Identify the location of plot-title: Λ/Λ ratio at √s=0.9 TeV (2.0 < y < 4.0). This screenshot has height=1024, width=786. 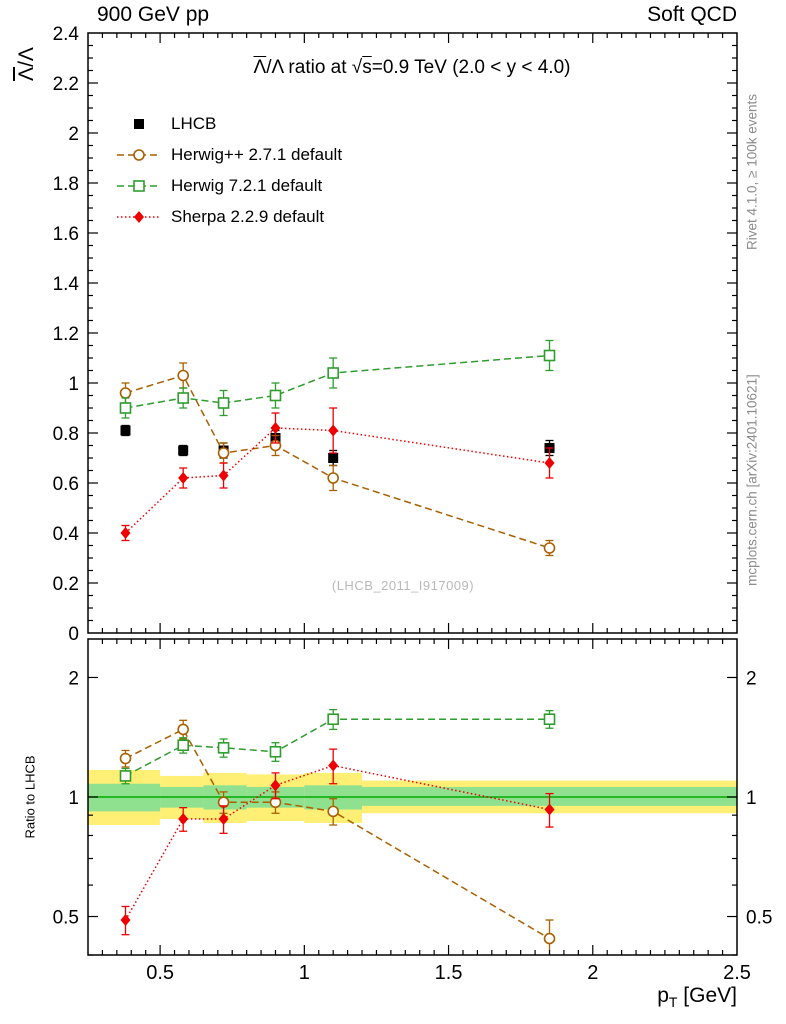
(412, 68).